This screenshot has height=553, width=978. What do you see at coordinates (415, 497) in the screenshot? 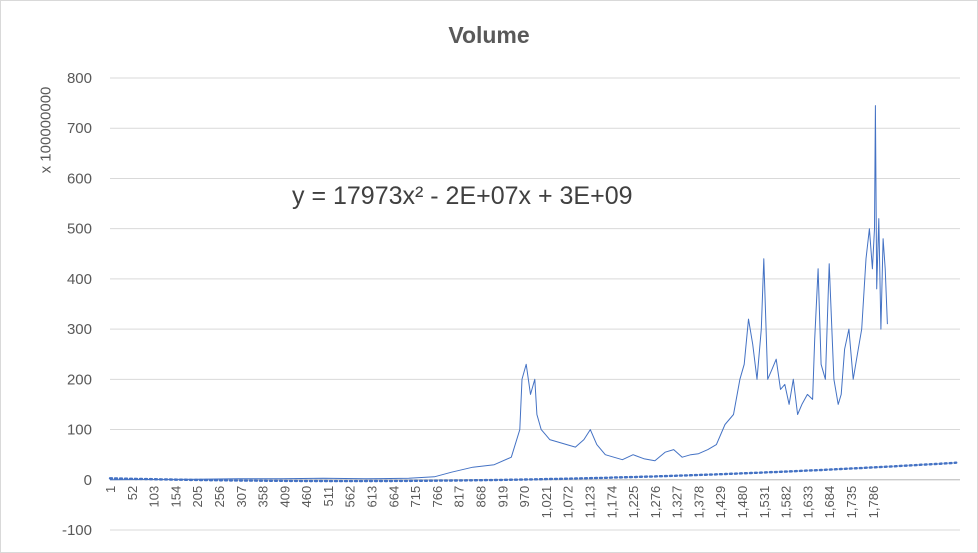
I see `x-tick-label: 715` at bounding box center [415, 497].